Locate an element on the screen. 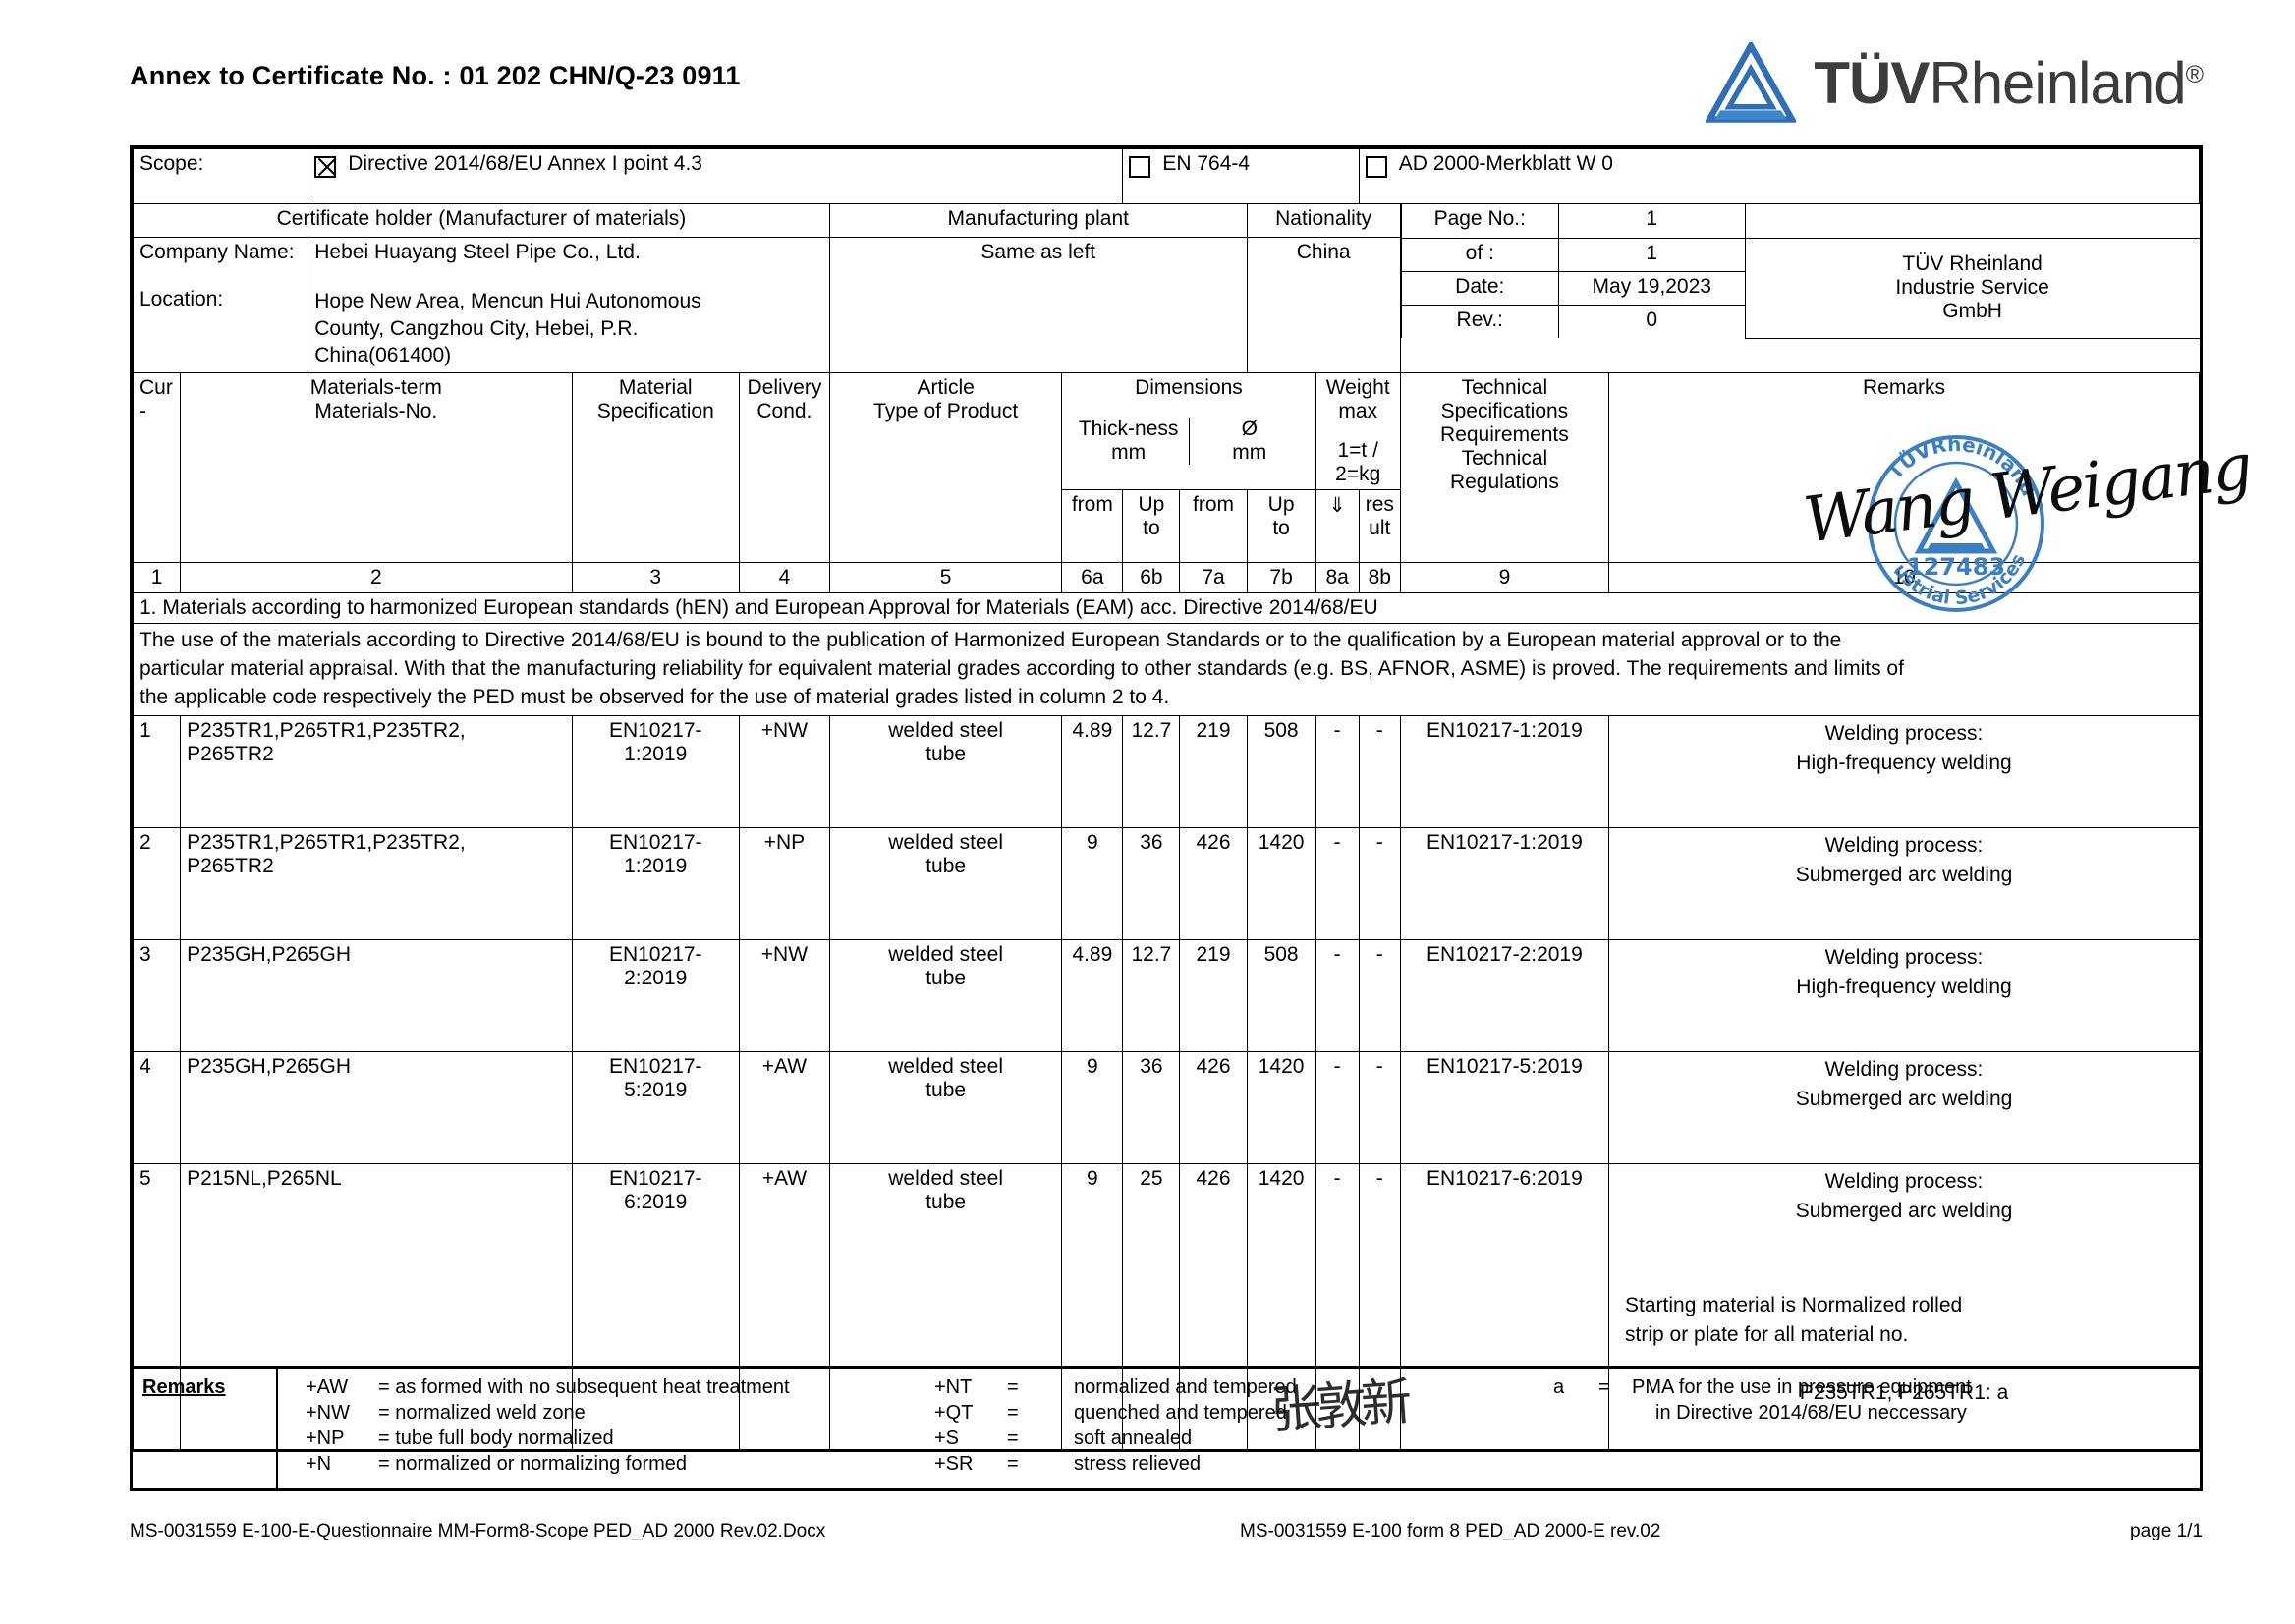 The height and width of the screenshot is (1624, 2295). col-weight-line1: Weight is located at coordinates (1358, 388).